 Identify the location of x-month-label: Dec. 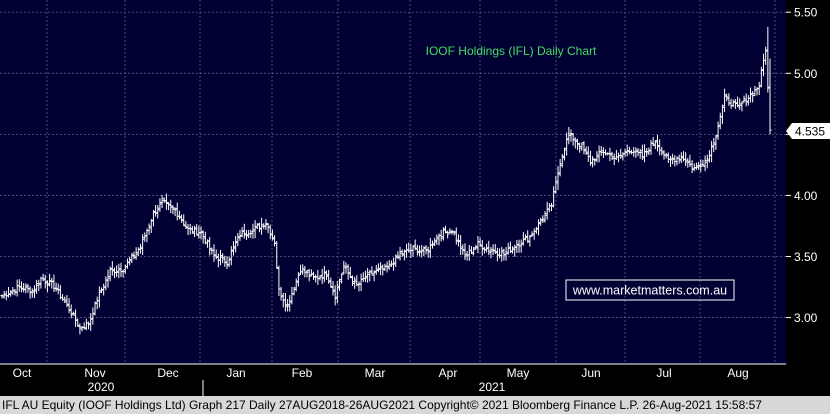
(167, 373).